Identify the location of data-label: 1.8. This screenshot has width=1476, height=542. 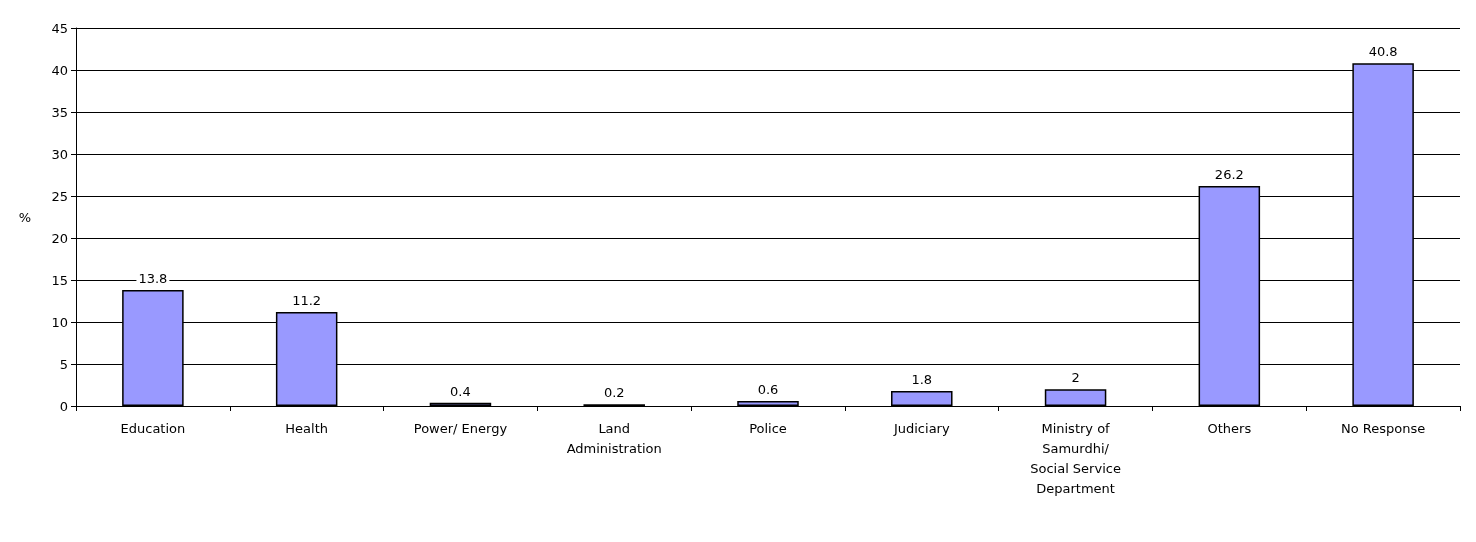
(922, 379).